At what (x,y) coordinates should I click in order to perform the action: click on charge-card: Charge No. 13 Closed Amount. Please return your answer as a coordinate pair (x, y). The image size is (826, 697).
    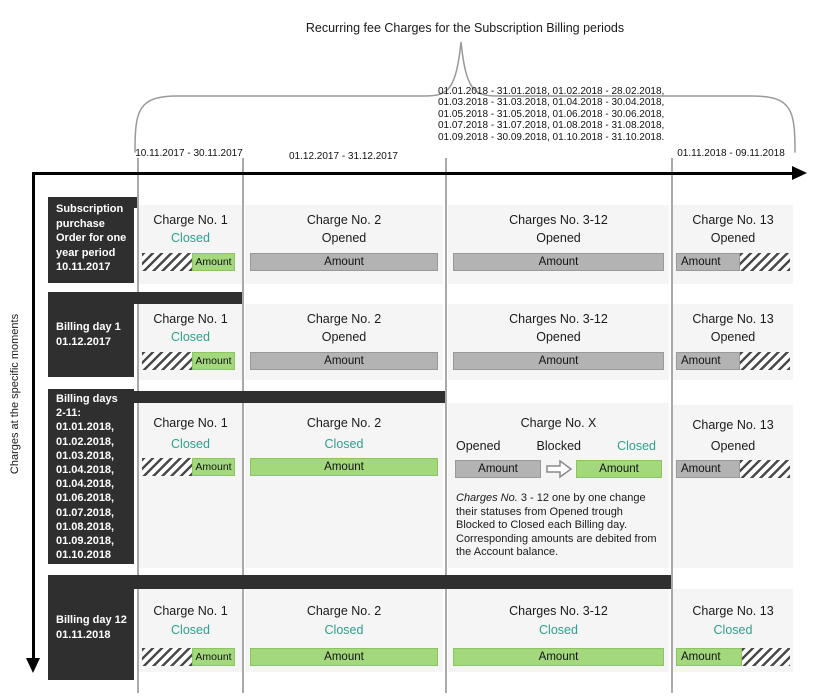
    Looking at the image, I should click on (733, 630).